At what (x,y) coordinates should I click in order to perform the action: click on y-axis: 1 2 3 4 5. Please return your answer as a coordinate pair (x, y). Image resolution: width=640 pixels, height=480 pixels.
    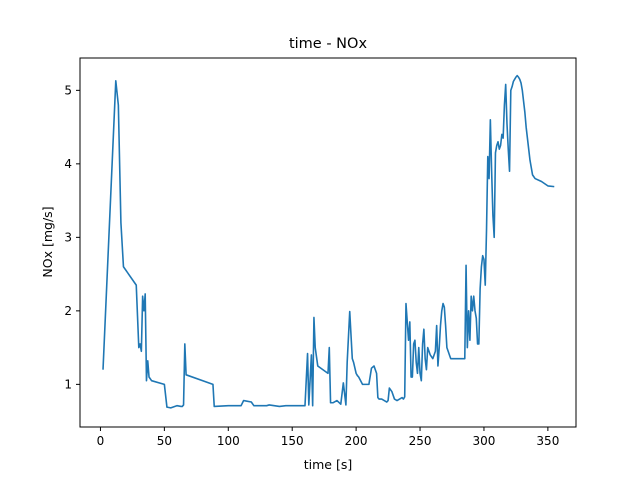
    Looking at the image, I should click on (72, 237).